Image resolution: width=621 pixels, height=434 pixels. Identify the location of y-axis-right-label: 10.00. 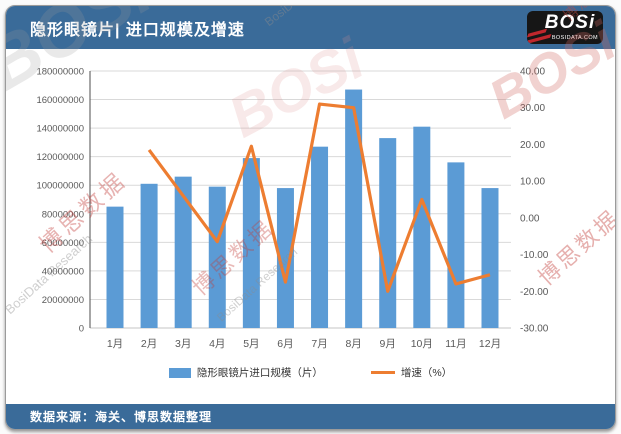
(532, 182).